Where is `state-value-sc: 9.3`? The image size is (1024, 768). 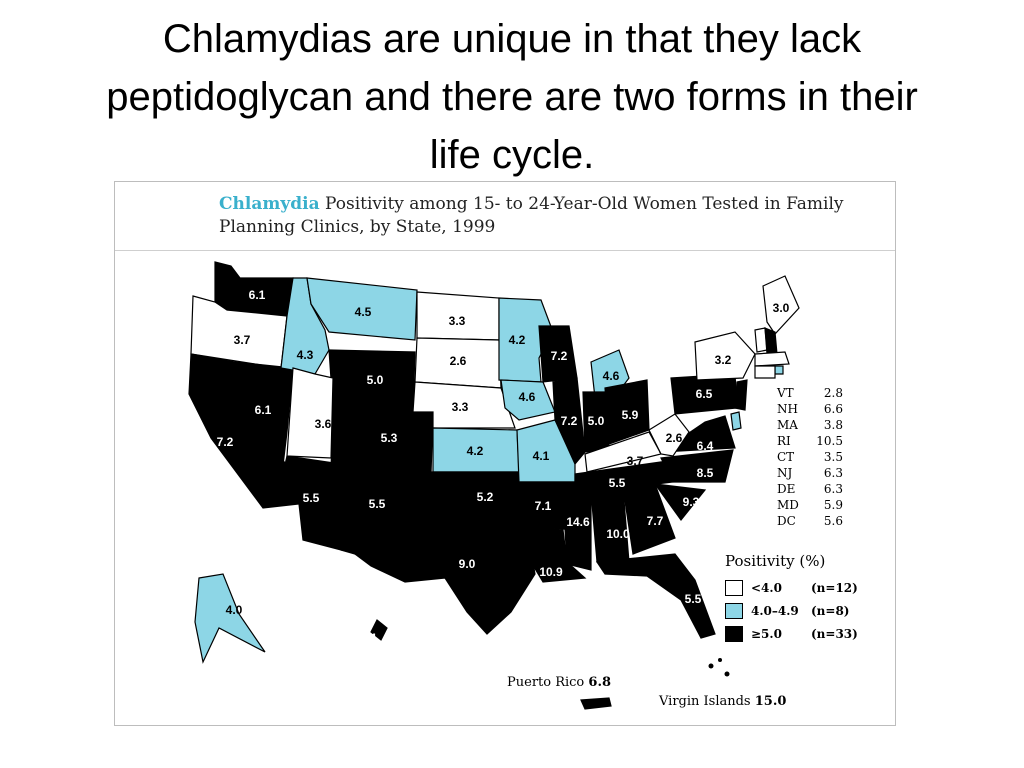 state-value-sc: 9.3 is located at coordinates (691, 502).